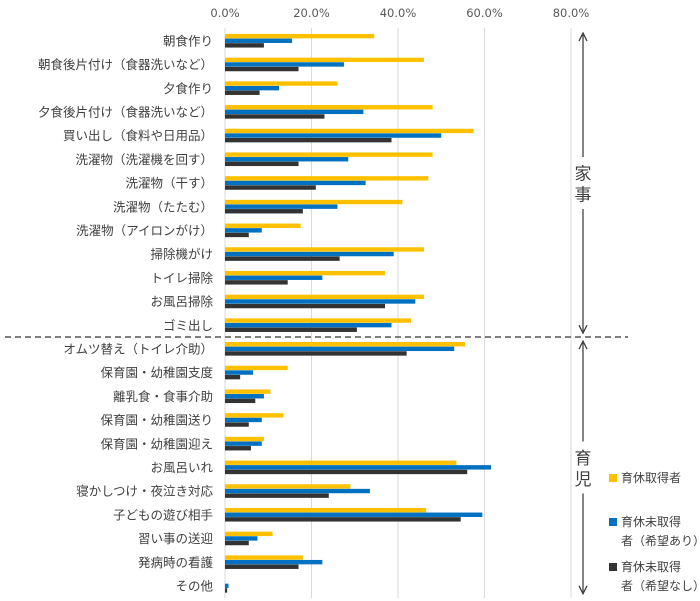  I want to click on x-tick-label: 20.0%, so click(311, 13).